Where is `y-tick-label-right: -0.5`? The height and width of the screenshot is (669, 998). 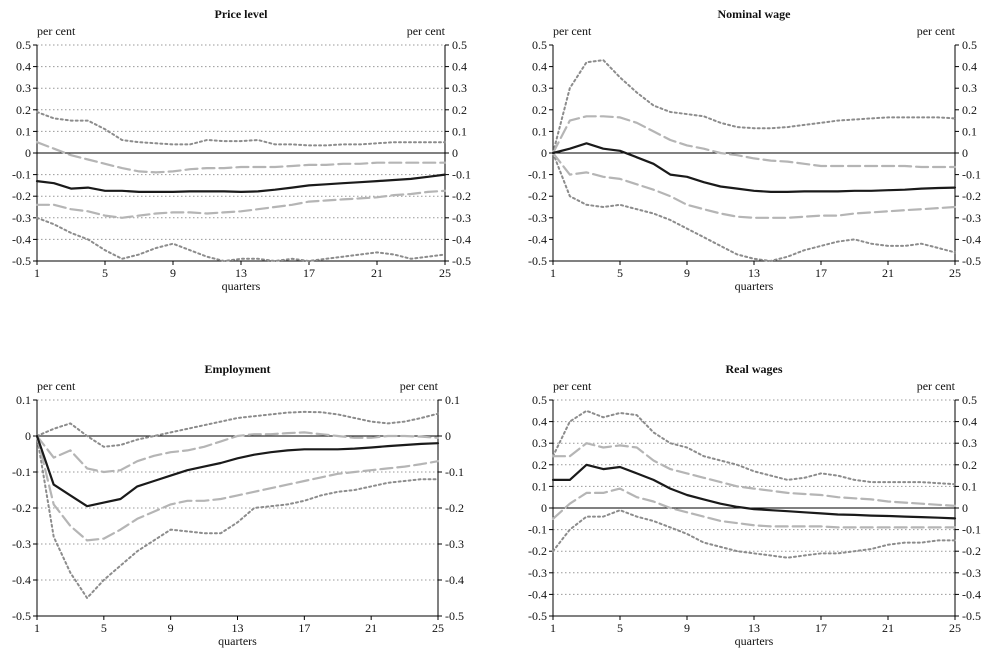 y-tick-label-right: -0.5 is located at coordinates (971, 261).